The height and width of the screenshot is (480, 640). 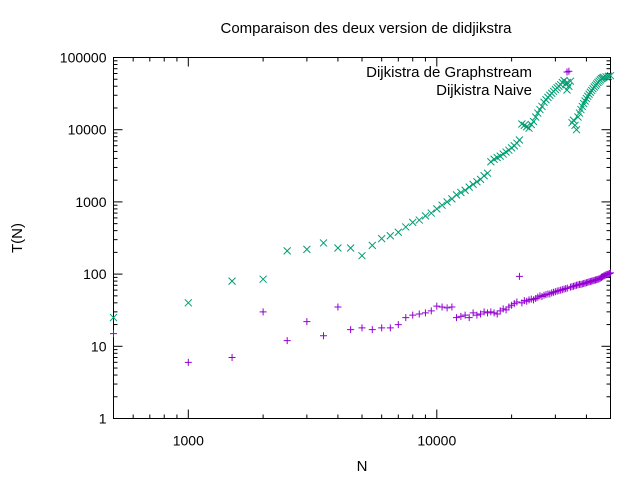 I want to click on y-tick-label: 100, so click(x=95, y=274).